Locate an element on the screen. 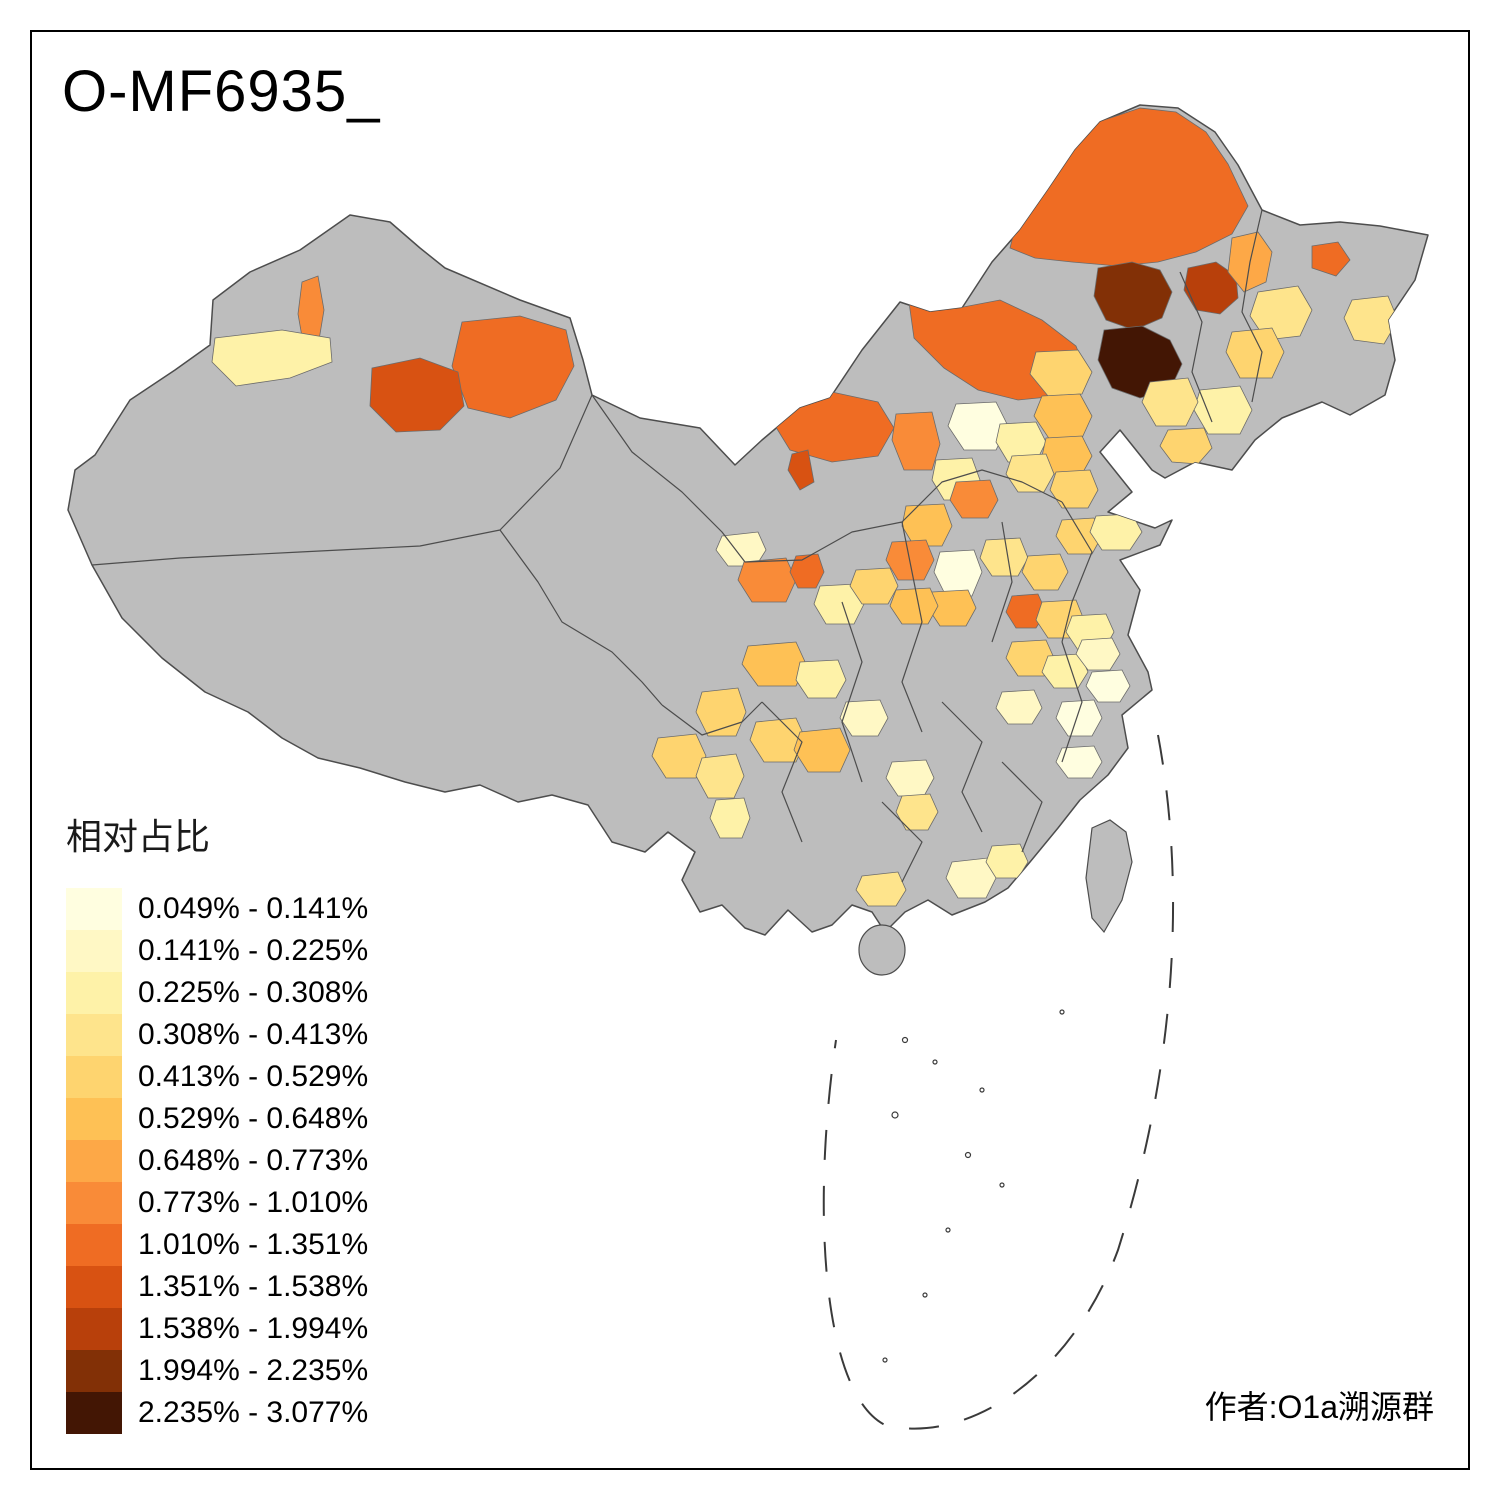  legend-item: 1.010% - 1.351% is located at coordinates (217, 1245).